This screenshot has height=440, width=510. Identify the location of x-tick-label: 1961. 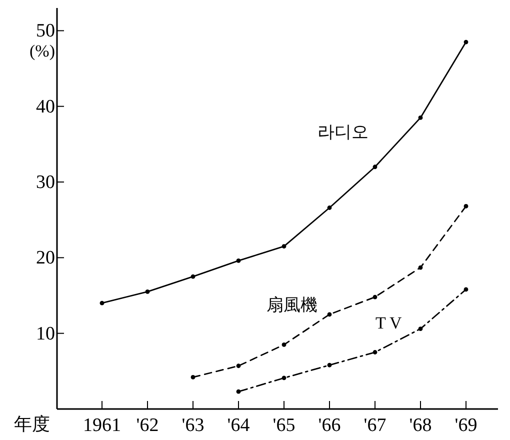
(102, 425).